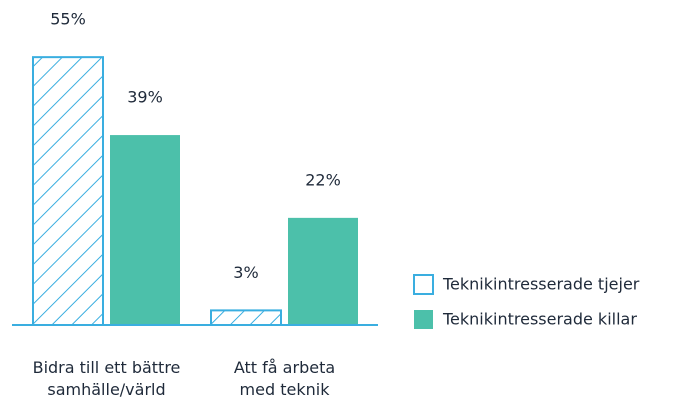  I want to click on legend-label: Teknikintresserade tjejer, so click(541, 284).